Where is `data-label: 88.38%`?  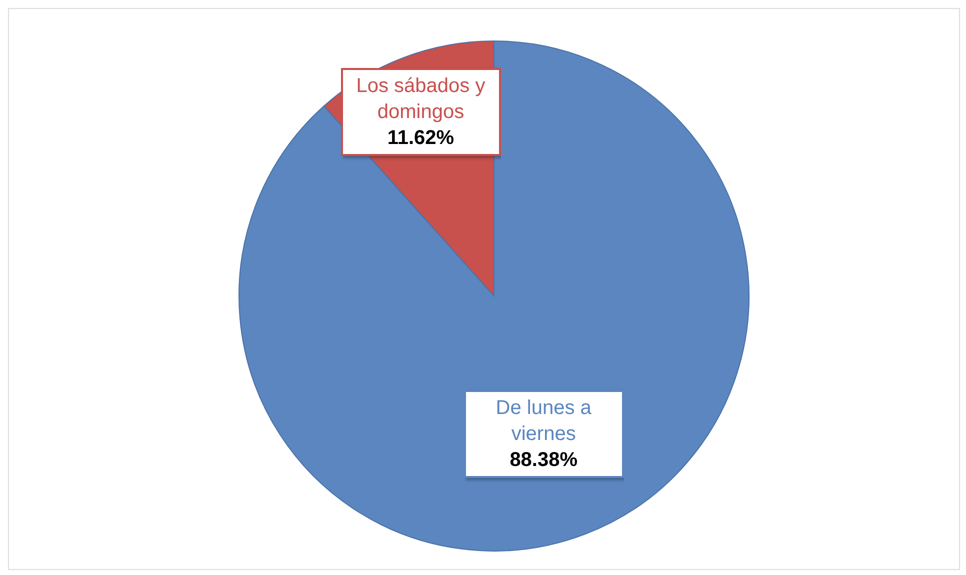 data-label: 88.38% is located at coordinates (543, 460).